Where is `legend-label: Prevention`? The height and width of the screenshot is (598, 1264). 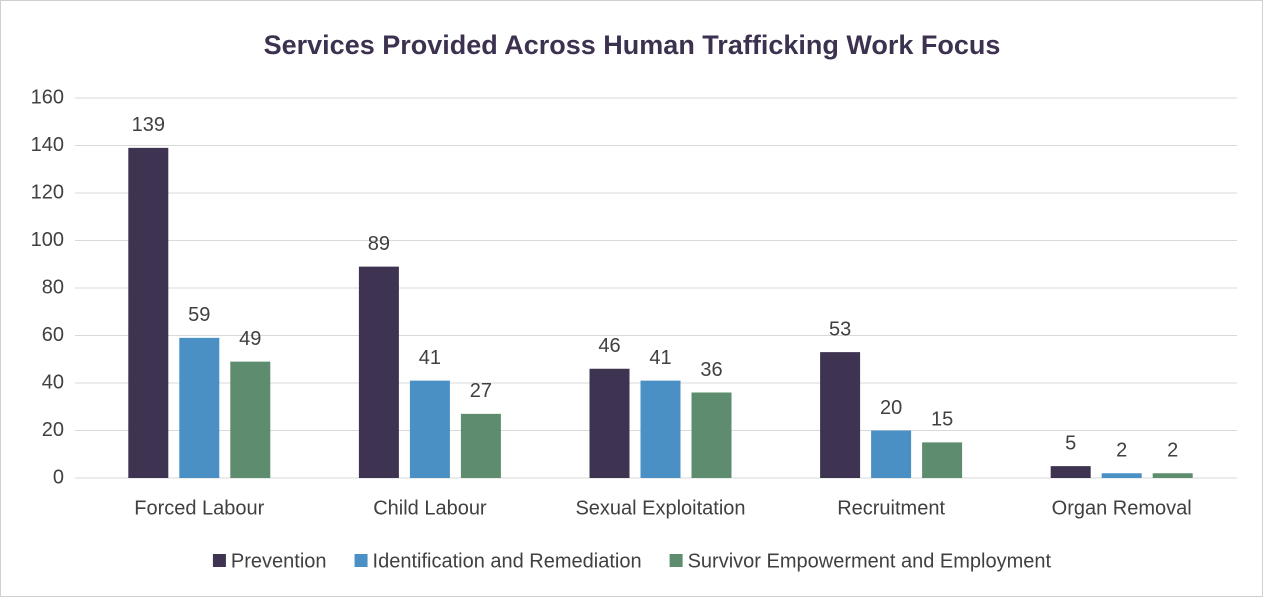
legend-label: Prevention is located at coordinates (279, 561).